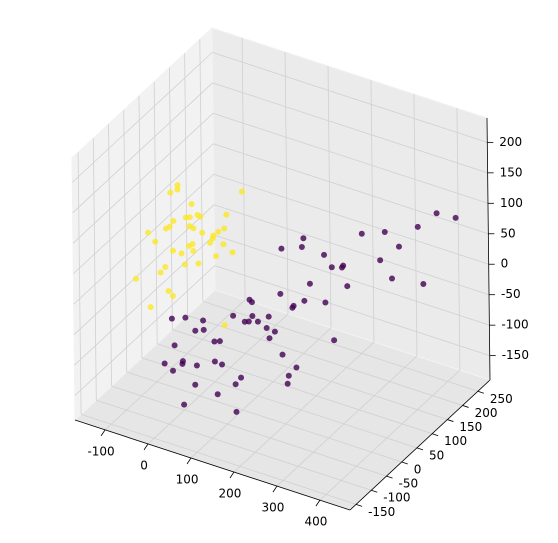  What do you see at coordinates (505, 264) in the screenshot?
I see `z-tick-label: 0` at bounding box center [505, 264].